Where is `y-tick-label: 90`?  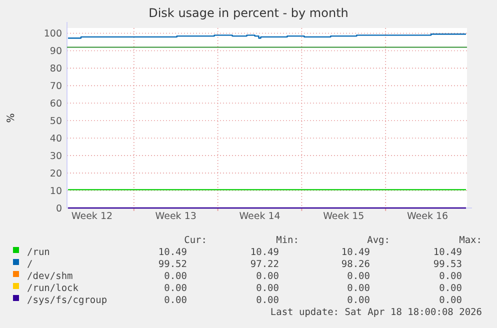
y-tick-label: 90 is located at coordinates (56, 52).